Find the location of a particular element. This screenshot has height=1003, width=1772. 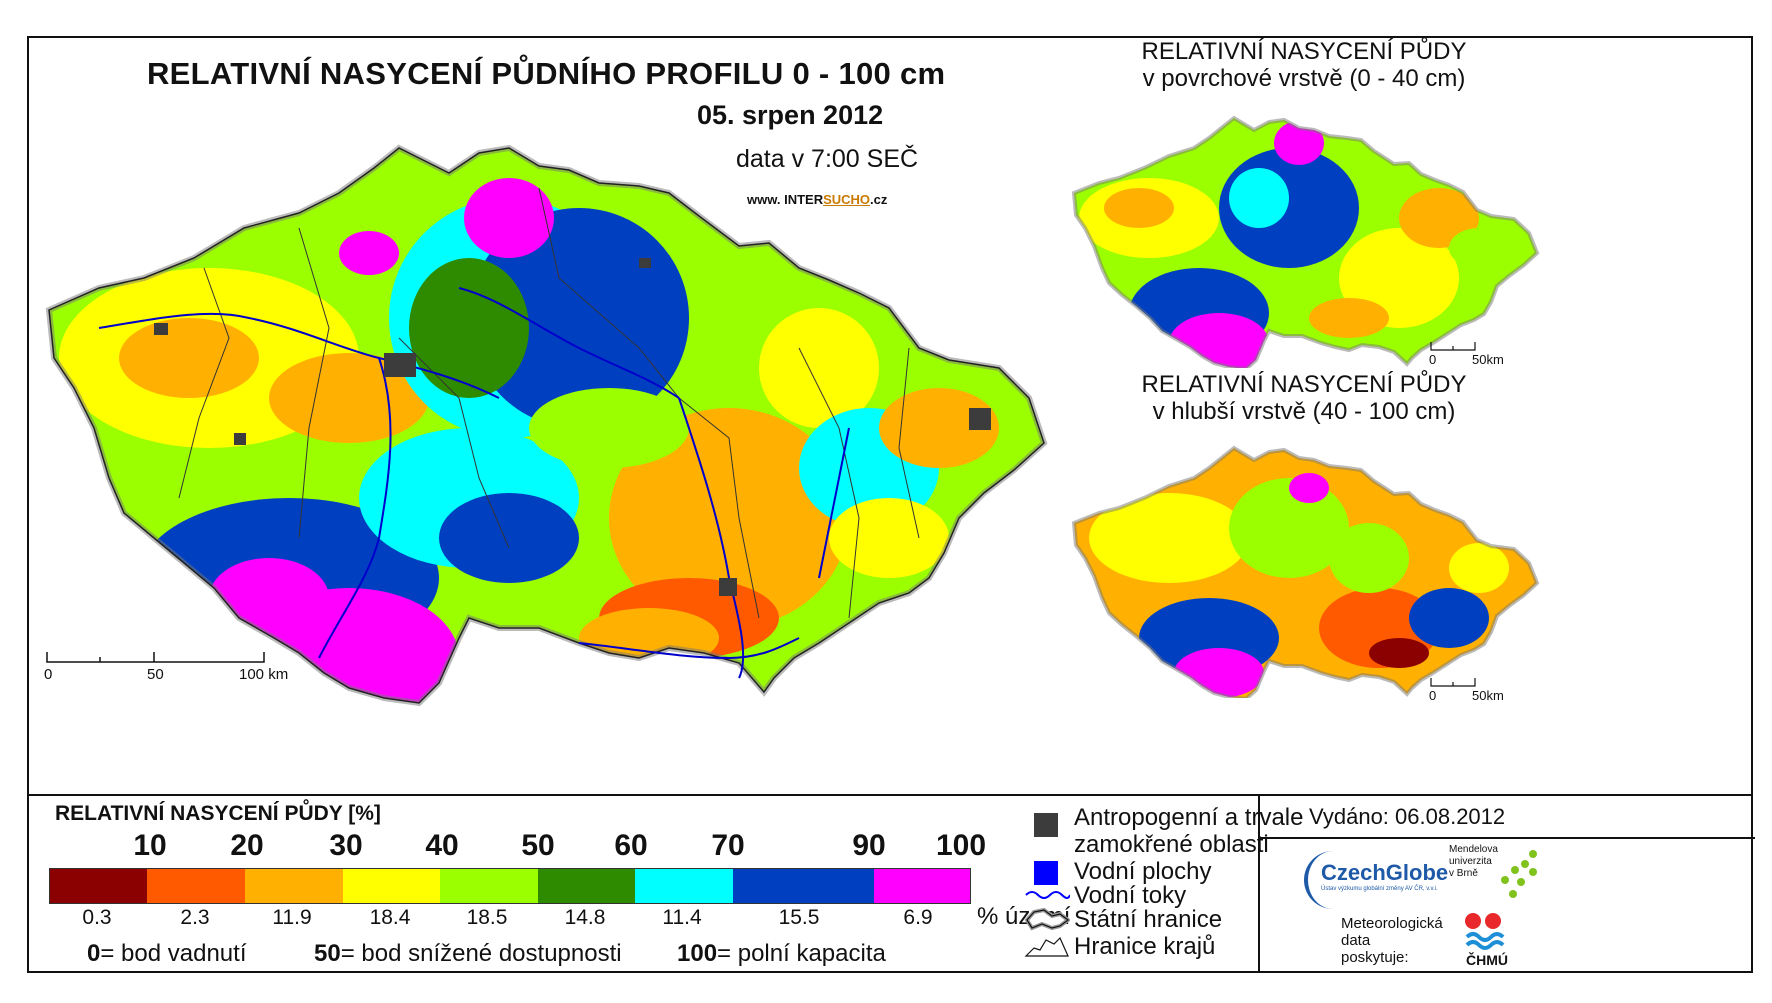

chmu-logo-icon is located at coordinates (1485, 931).